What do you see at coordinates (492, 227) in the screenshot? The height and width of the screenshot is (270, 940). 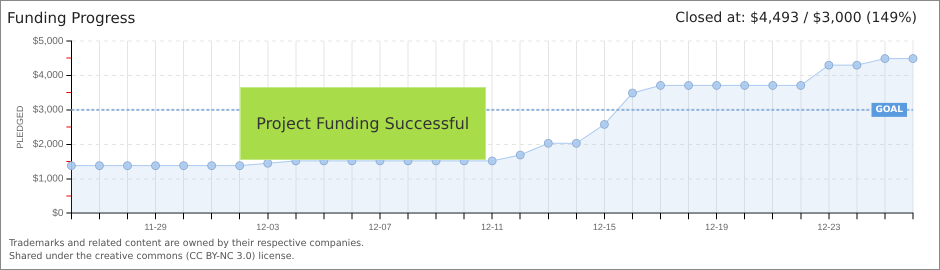 I see `x-tick-label: 12-11` at bounding box center [492, 227].